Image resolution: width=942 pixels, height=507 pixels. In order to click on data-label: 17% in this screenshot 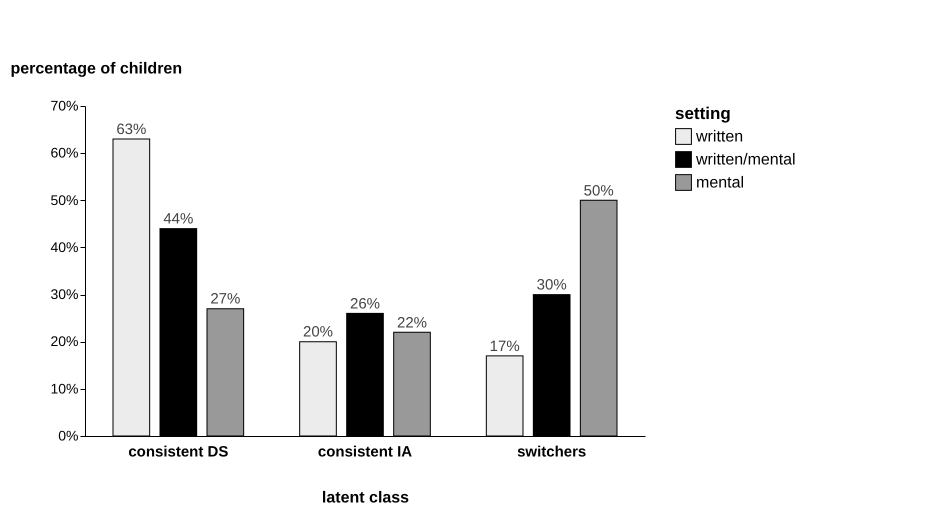, I will do `click(505, 346)`.